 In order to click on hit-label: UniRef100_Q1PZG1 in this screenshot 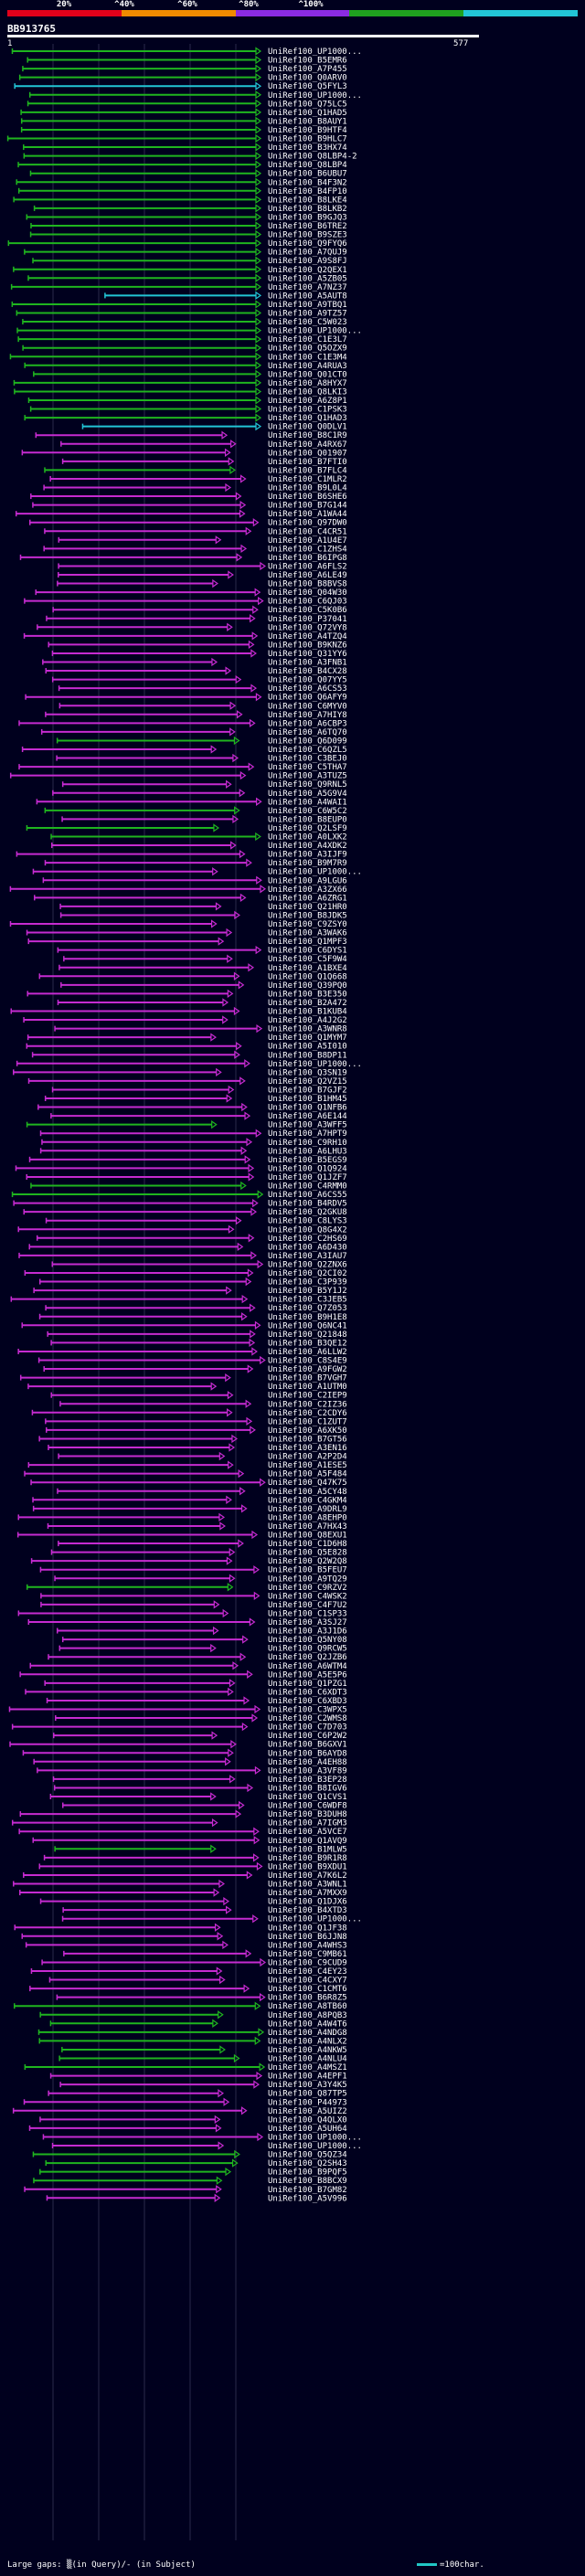, I will do `click(308, 1684)`.